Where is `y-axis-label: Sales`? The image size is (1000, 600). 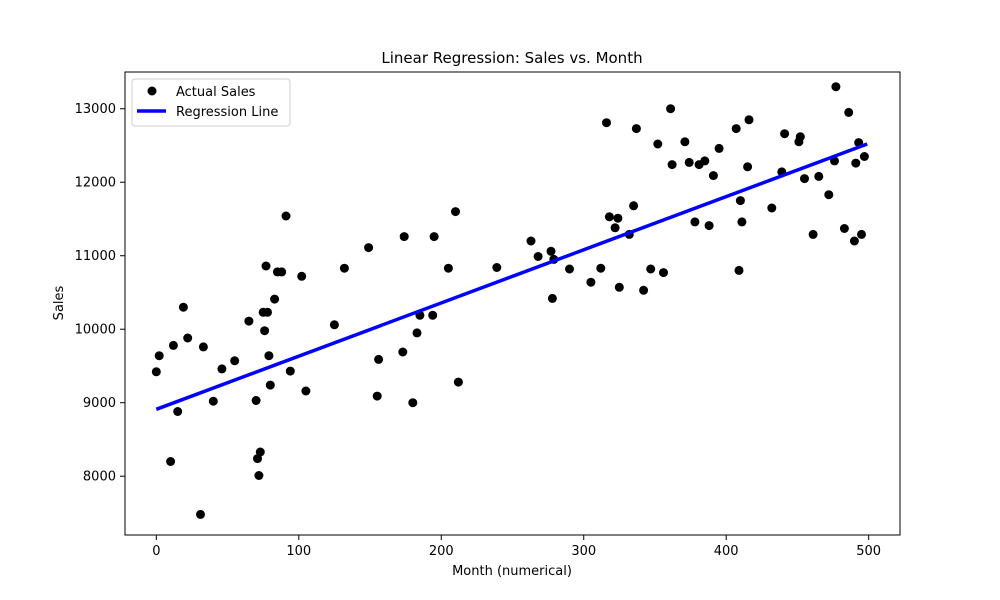 y-axis-label: Sales is located at coordinates (59, 302).